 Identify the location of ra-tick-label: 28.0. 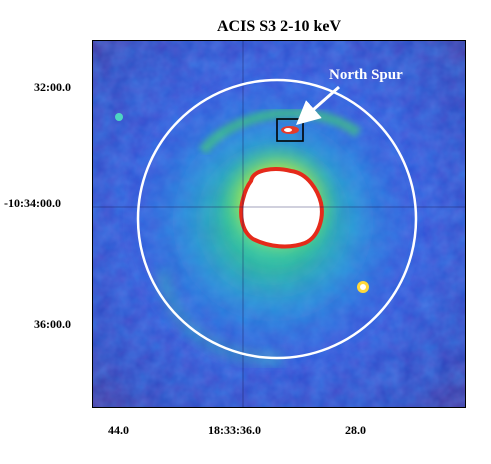
(355, 430).